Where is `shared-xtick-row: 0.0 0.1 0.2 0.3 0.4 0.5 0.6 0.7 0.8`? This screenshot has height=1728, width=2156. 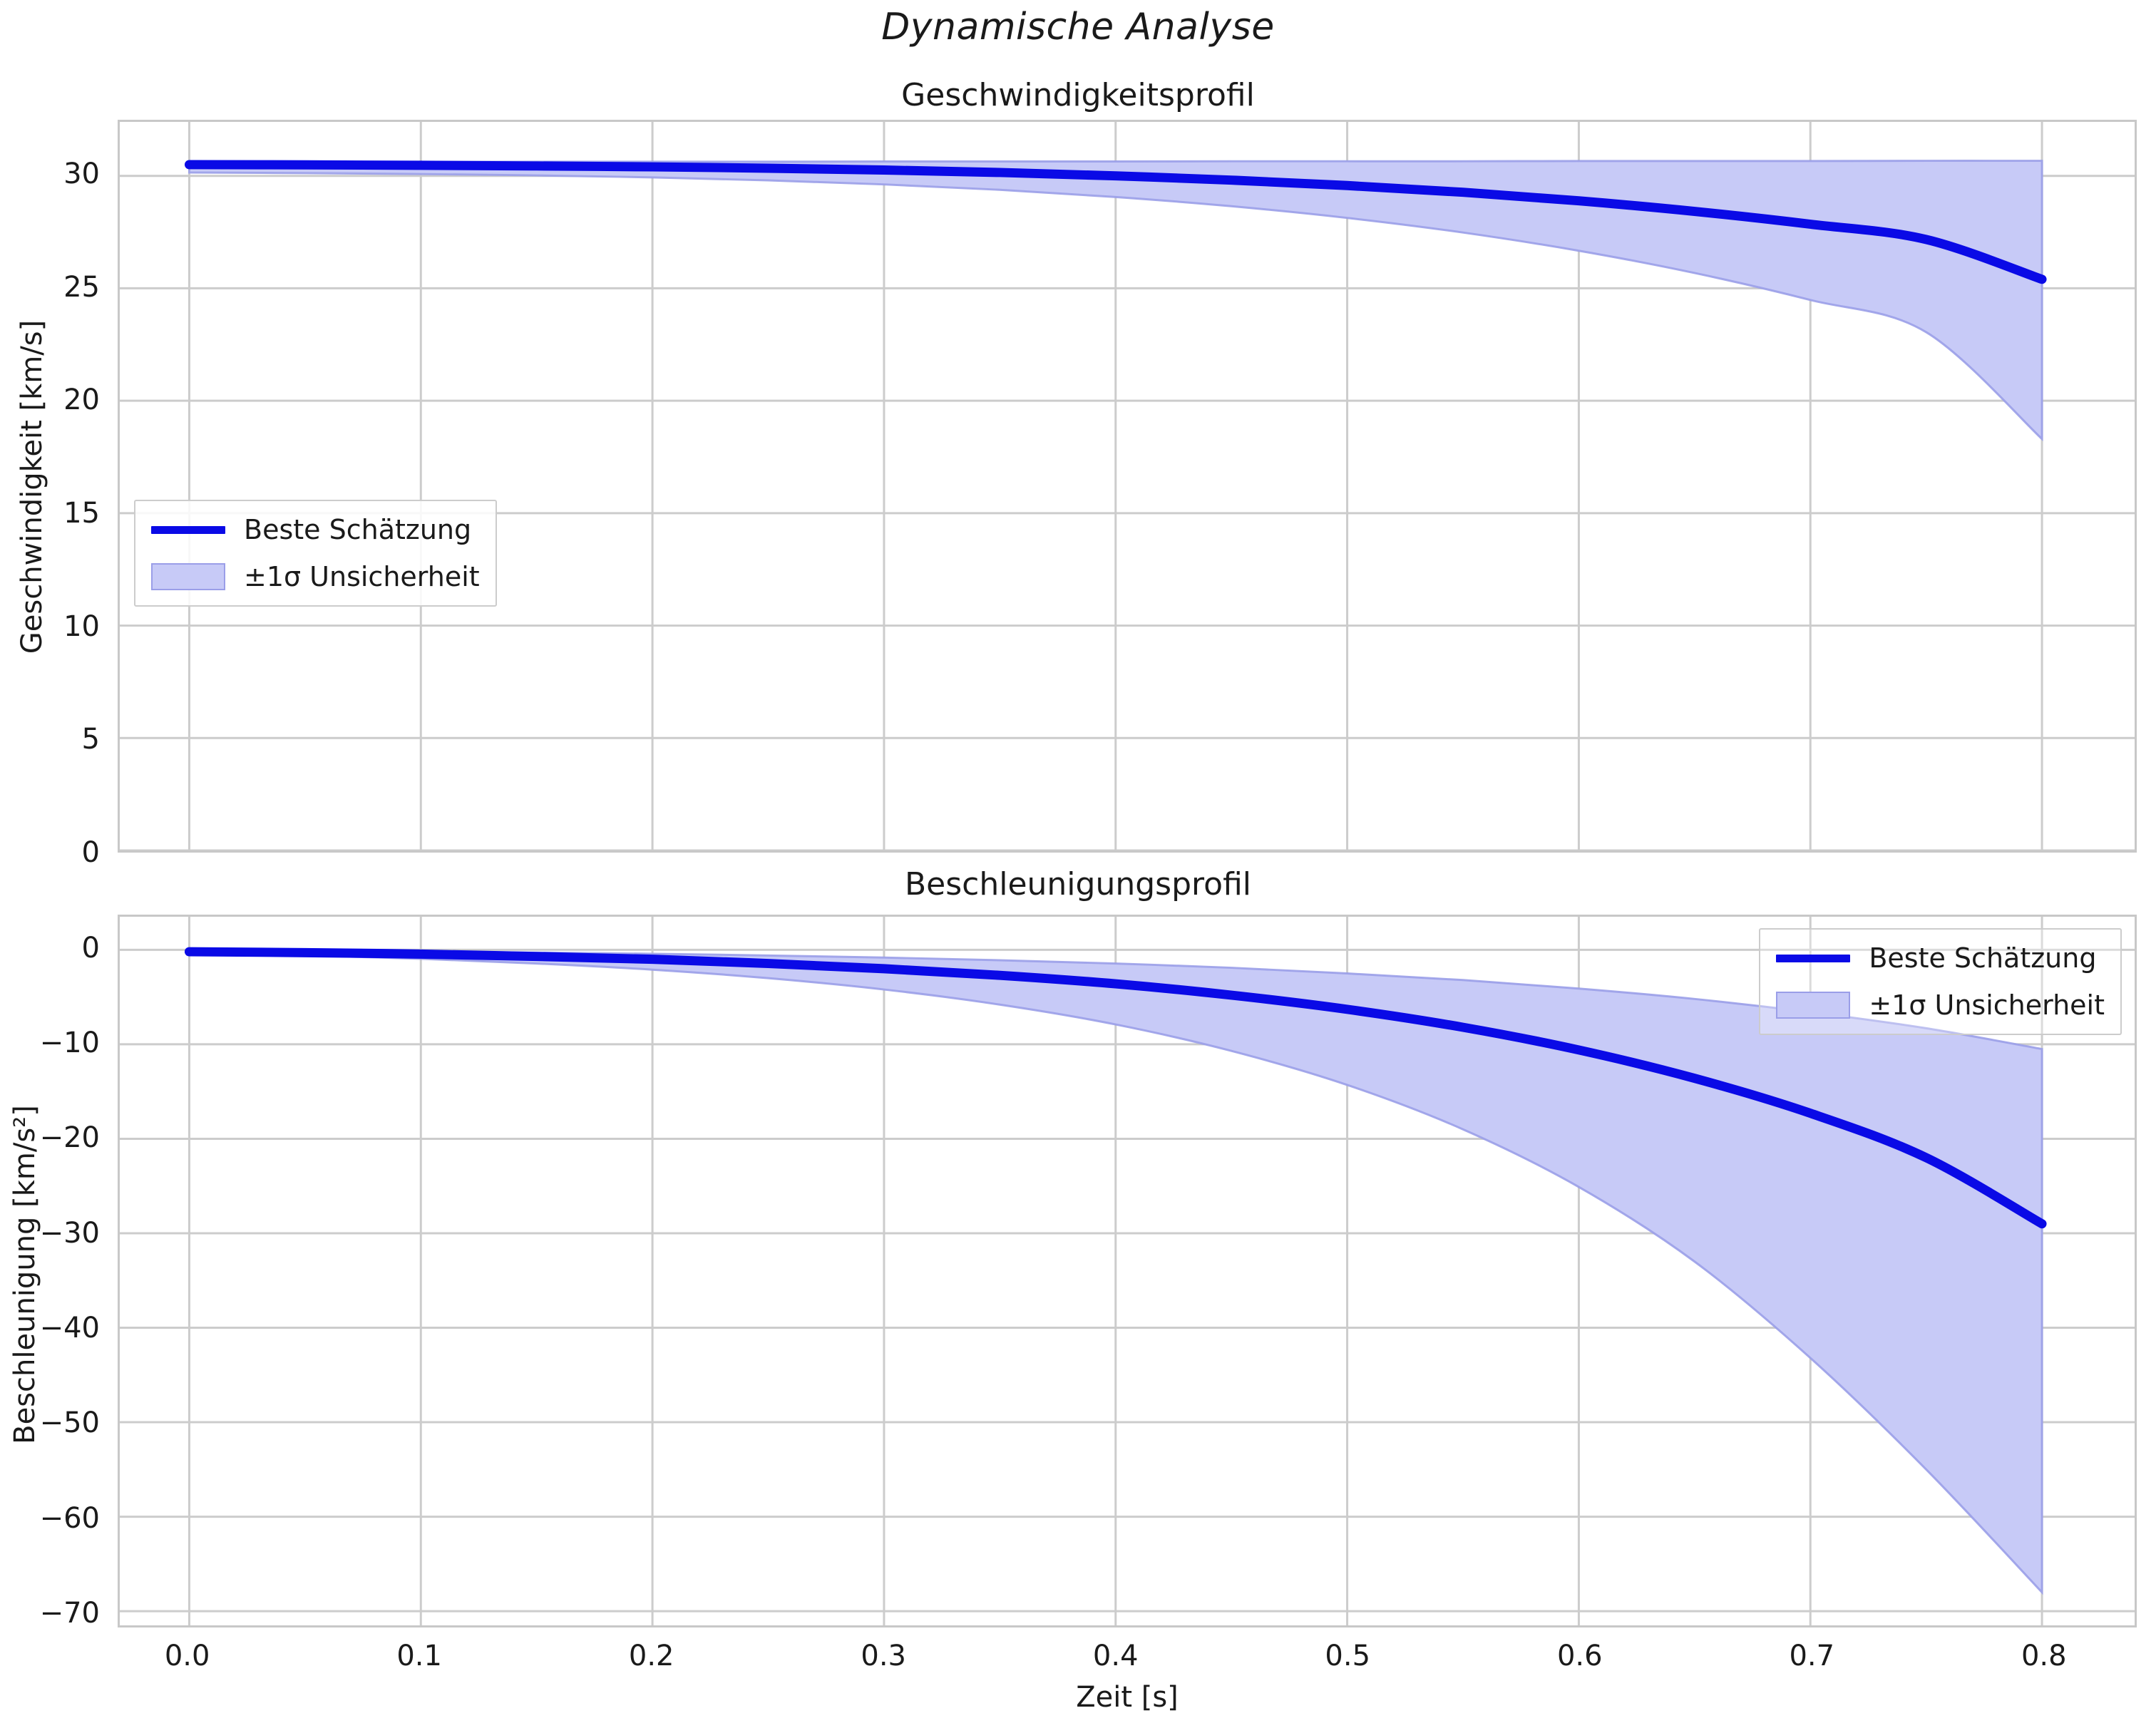 shared-xtick-row: 0.0 0.1 0.2 0.3 0.4 0.5 0.6 0.7 0.8 is located at coordinates (1127, 1661).